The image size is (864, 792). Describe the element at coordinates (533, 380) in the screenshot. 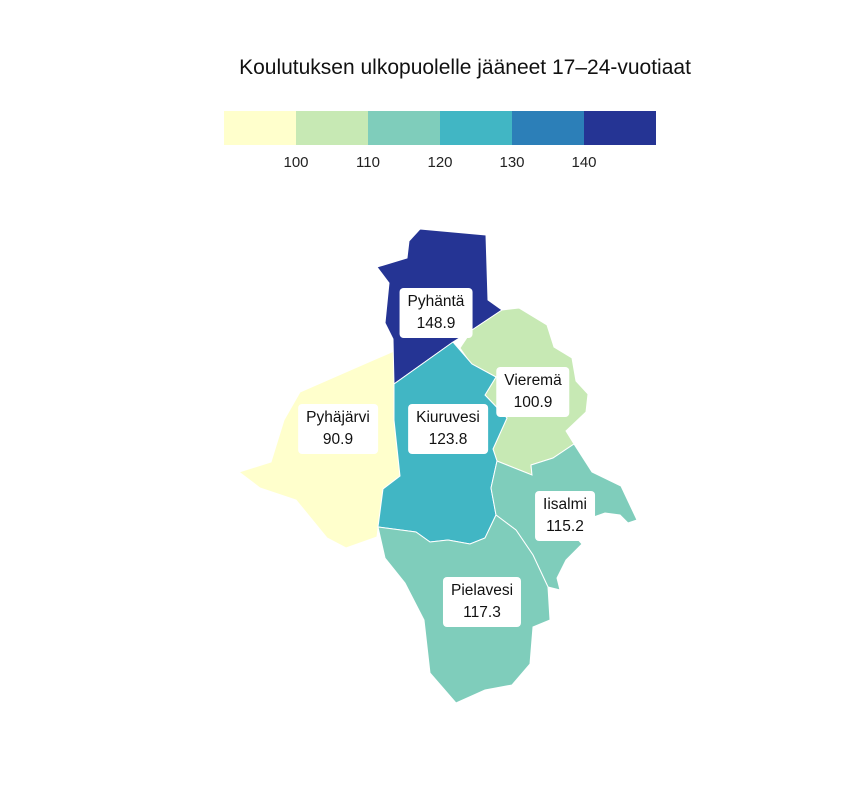

I see `municipality-name: Vieremä` at that location.